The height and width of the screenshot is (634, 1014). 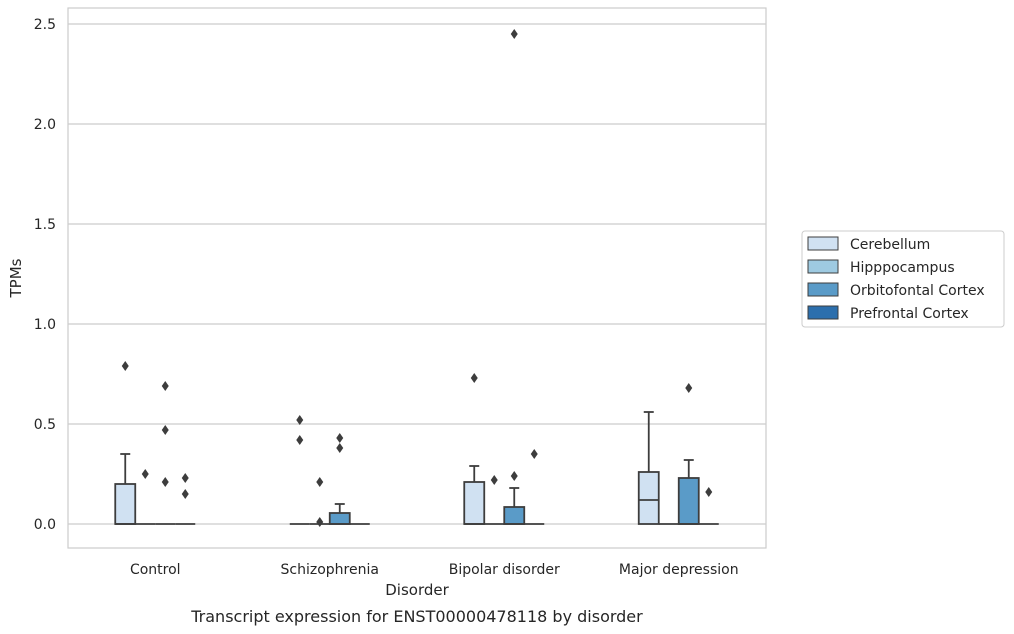 What do you see at coordinates (45, 525) in the screenshot?
I see `y-tick-label: 0.0` at bounding box center [45, 525].